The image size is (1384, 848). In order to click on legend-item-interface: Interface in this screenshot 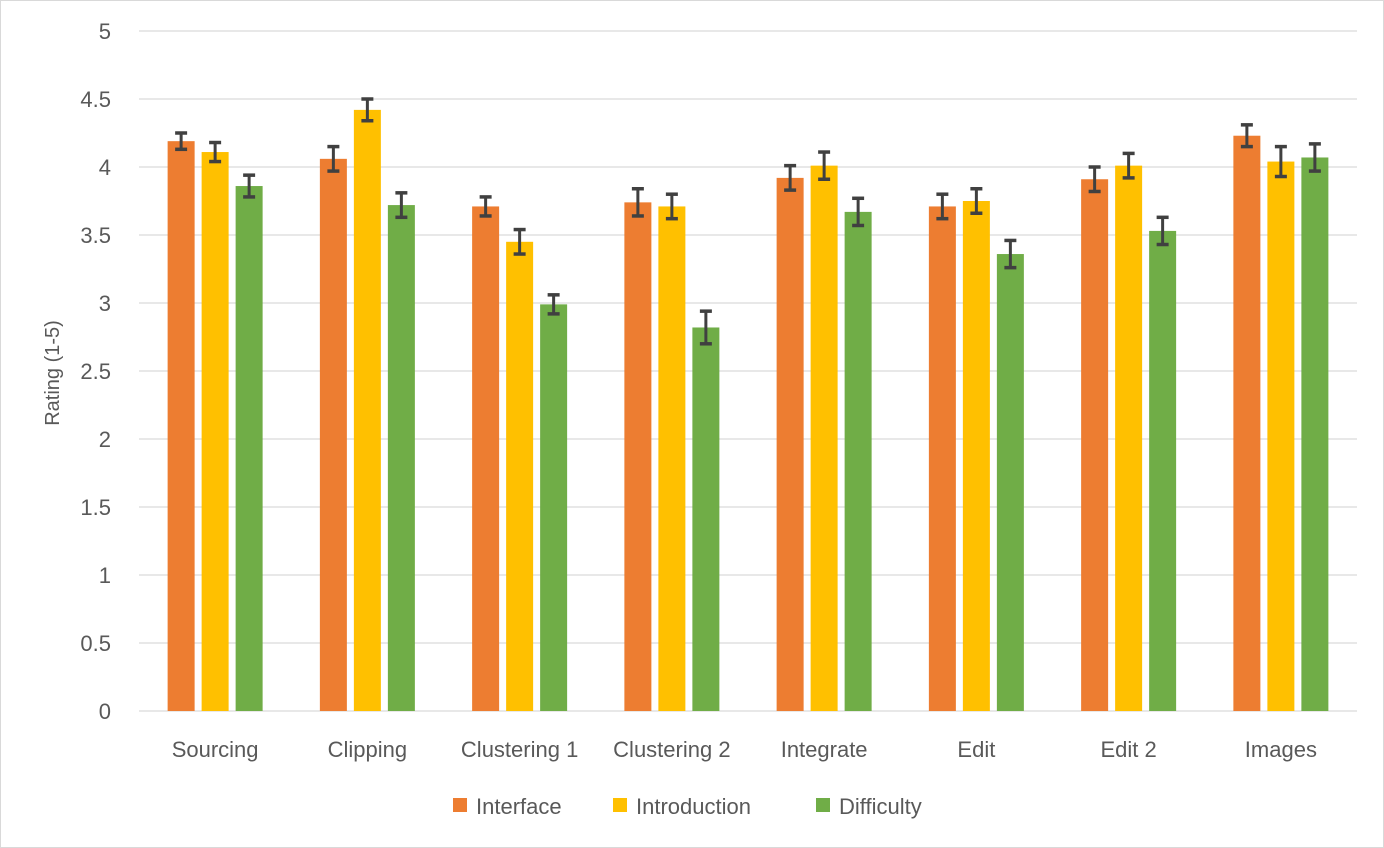, I will do `click(507, 806)`.